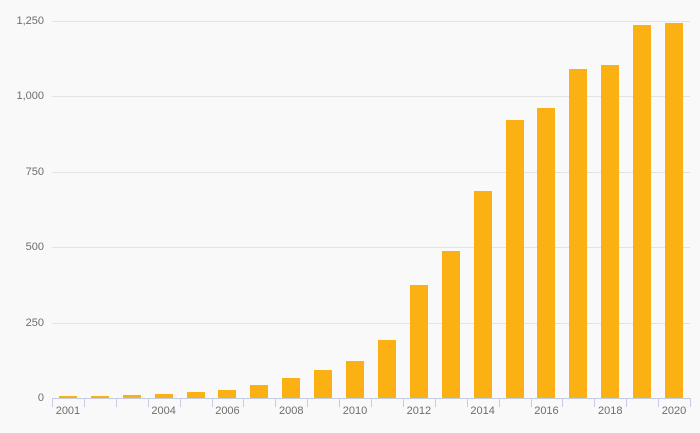 This screenshot has height=433, width=700. I want to click on y-tick-label: 1,250, so click(30, 21).